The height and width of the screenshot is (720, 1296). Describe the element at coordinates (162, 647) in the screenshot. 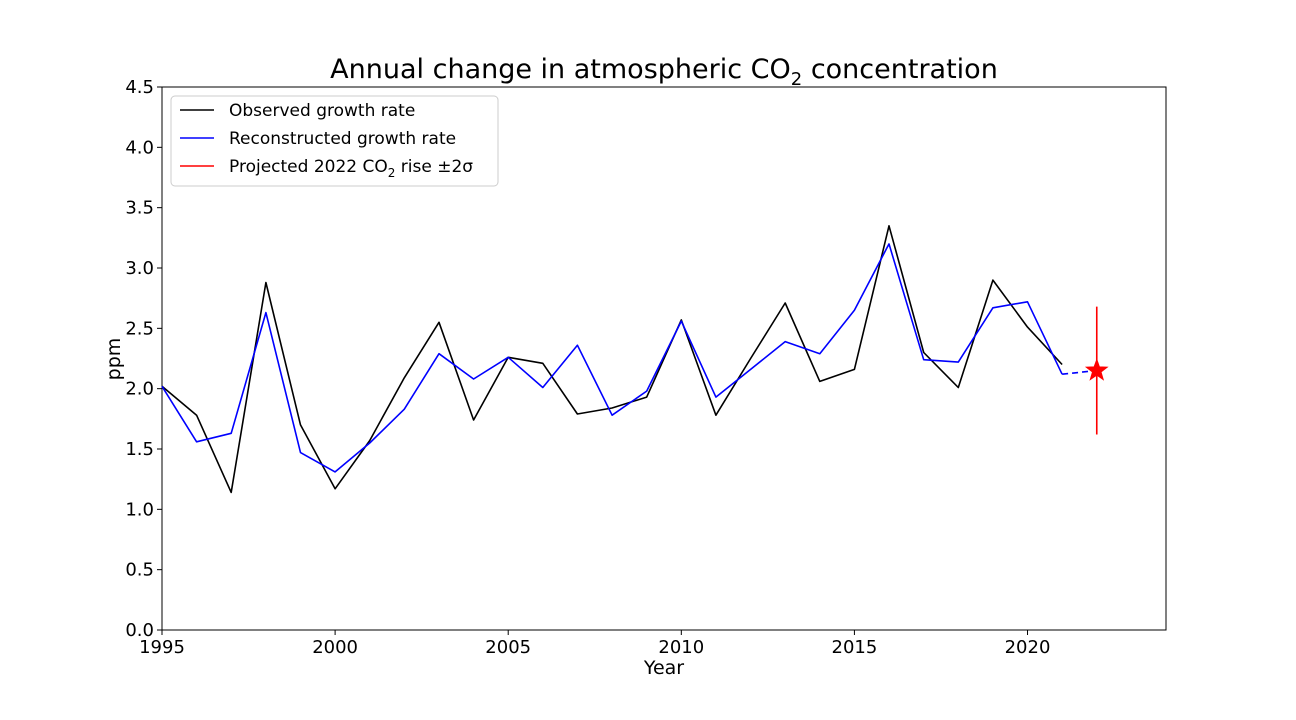

I see `x-tick-label: 1995` at that location.